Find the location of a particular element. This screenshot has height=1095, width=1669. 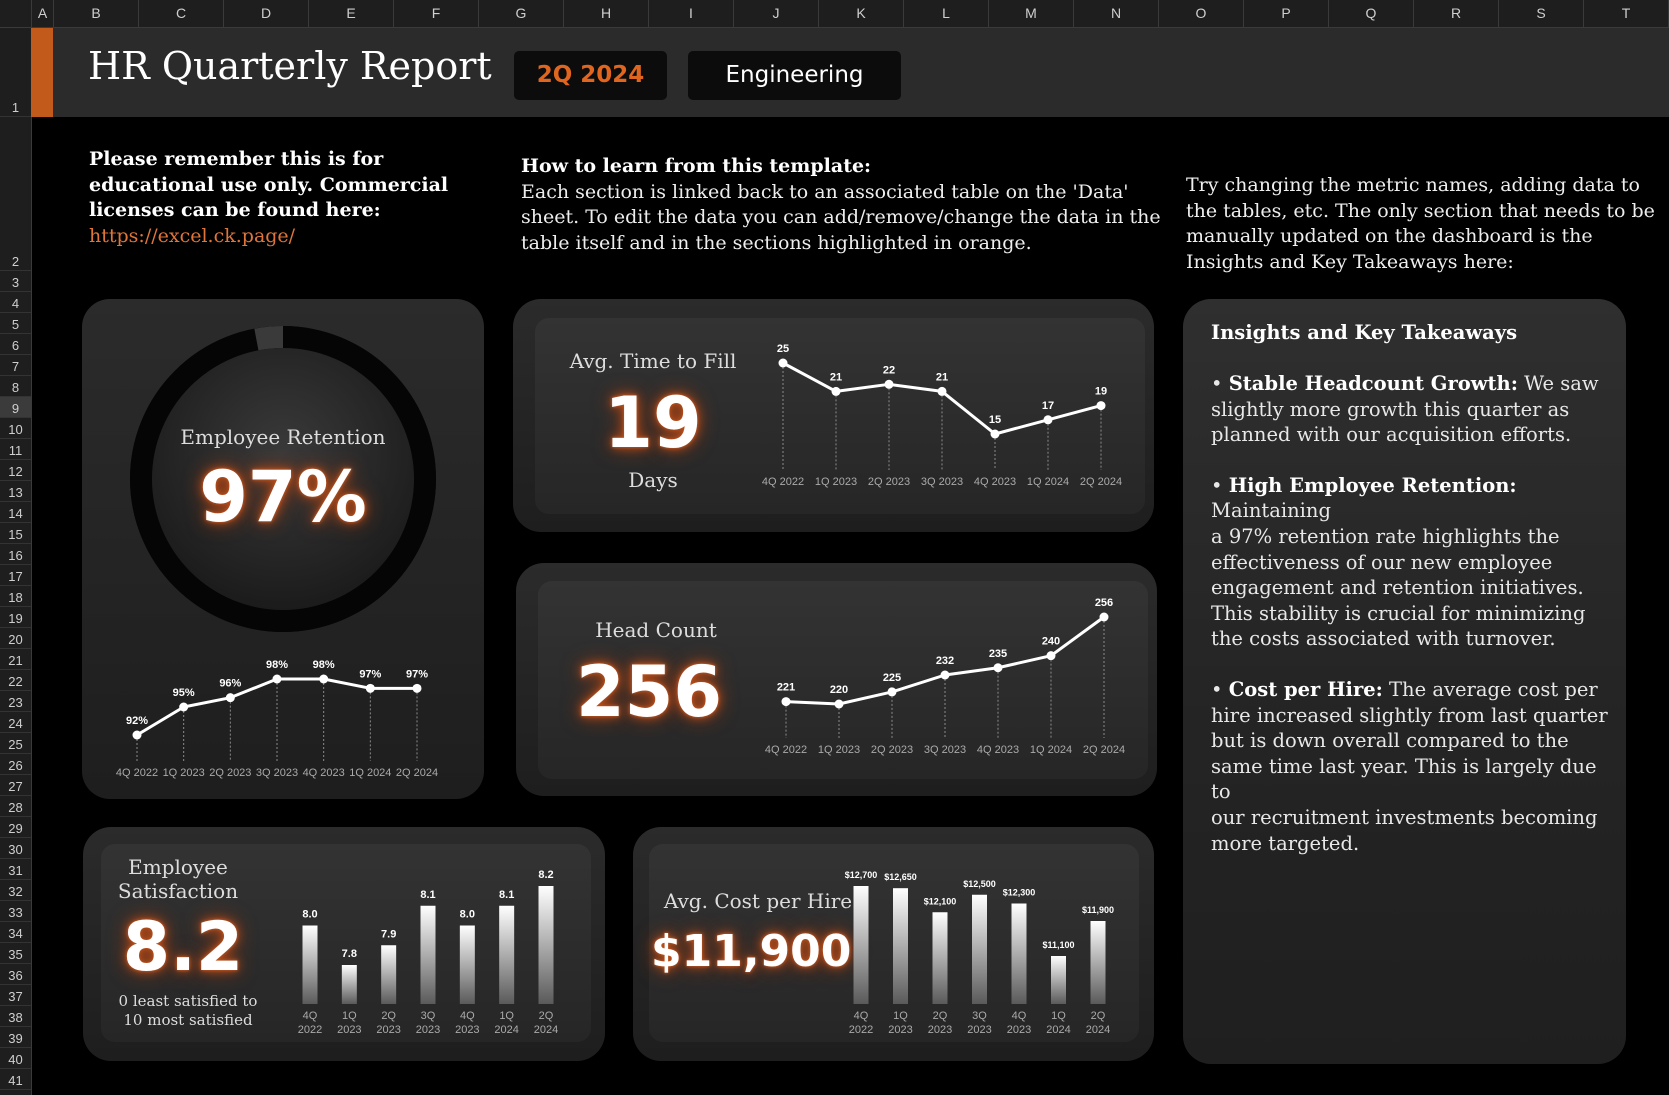

time-to-fill-value: 19 is located at coordinates (653, 423).